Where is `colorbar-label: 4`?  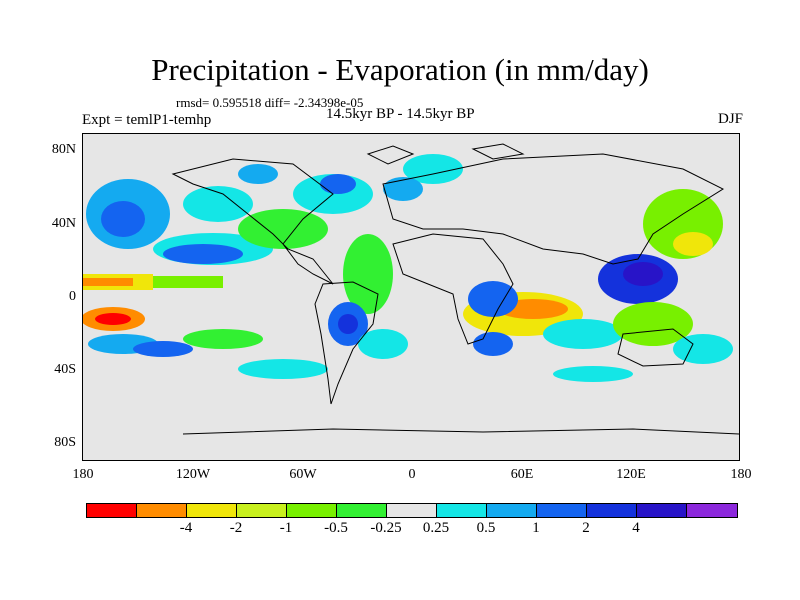
colorbar-label: 4 is located at coordinates (636, 528).